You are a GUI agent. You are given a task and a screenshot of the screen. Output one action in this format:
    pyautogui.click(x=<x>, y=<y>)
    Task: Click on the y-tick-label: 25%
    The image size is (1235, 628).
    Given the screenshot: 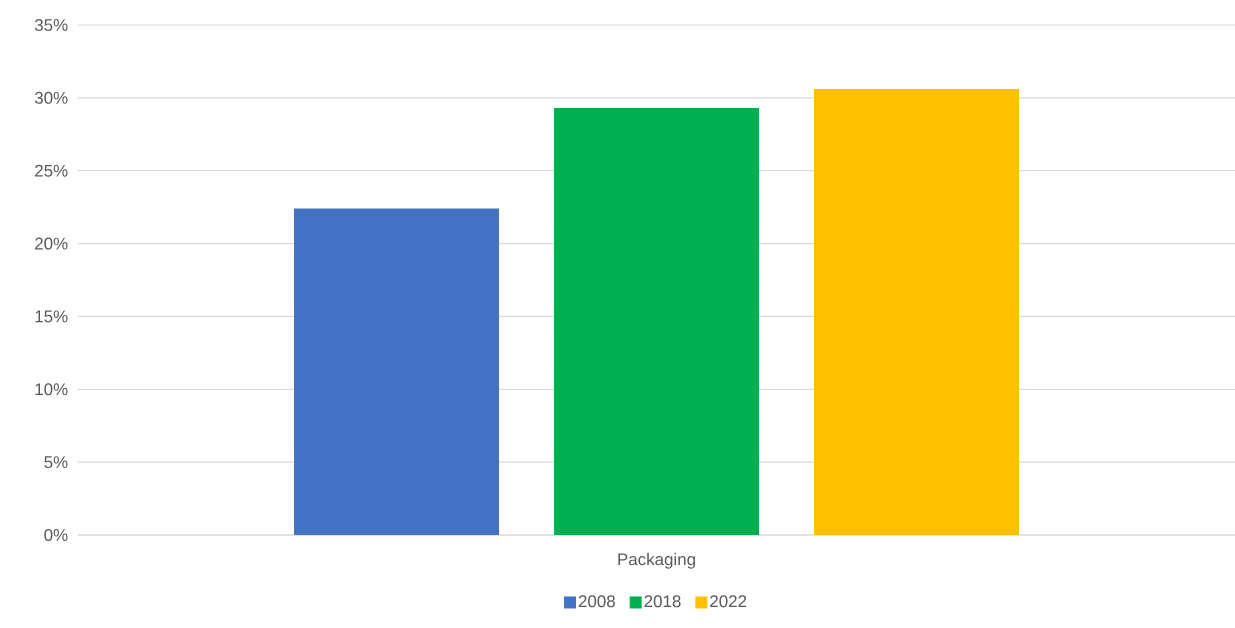 What is the action you would take?
    pyautogui.click(x=51, y=170)
    